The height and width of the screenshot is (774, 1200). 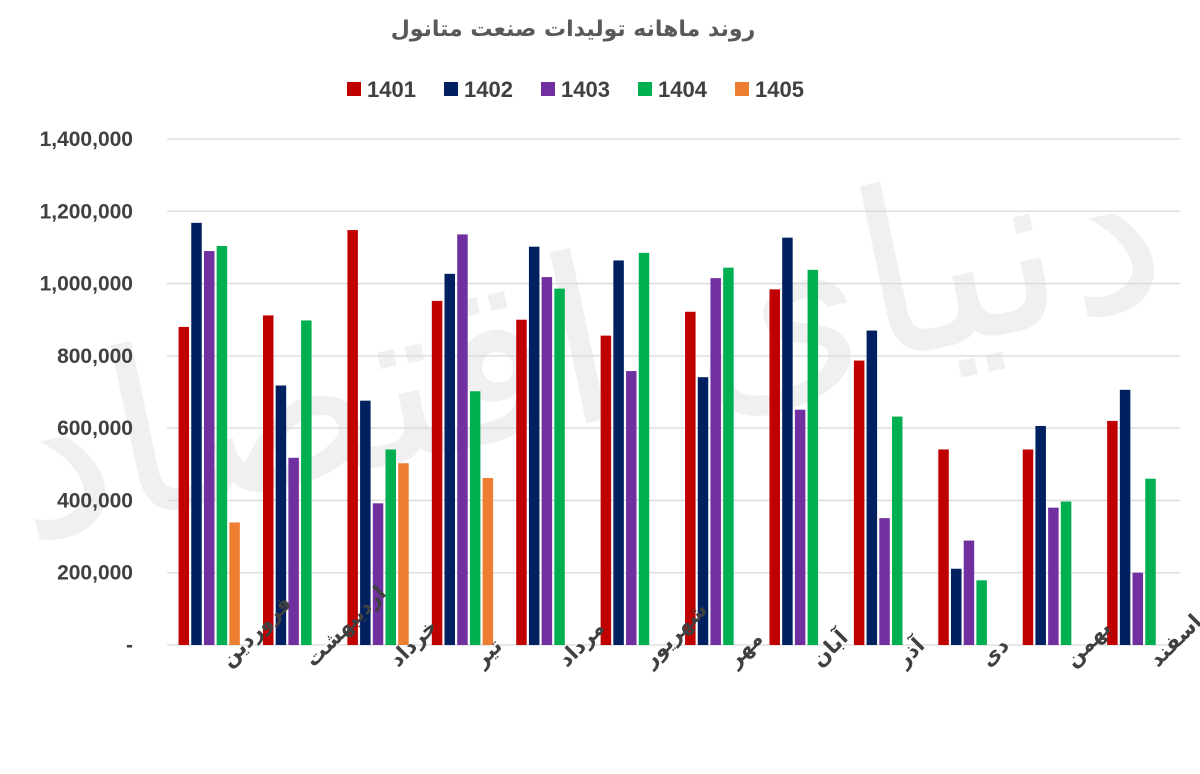 What do you see at coordinates (95, 356) in the screenshot?
I see `y-tick-label: 800,000` at bounding box center [95, 356].